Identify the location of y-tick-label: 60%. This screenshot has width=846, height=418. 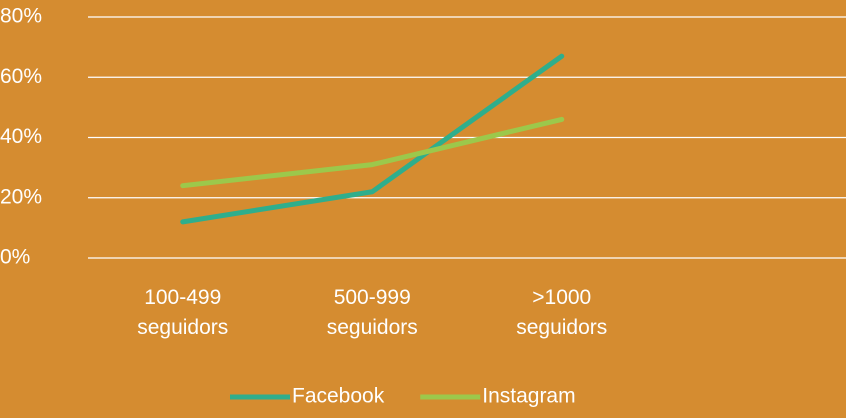
(21, 76).